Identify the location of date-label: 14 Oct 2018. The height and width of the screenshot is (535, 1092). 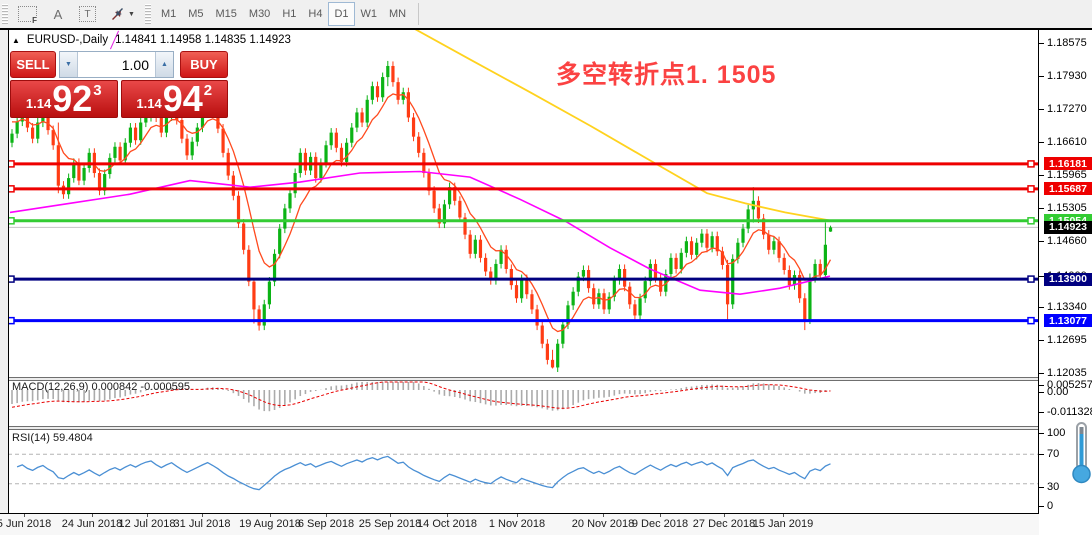
(447, 524).